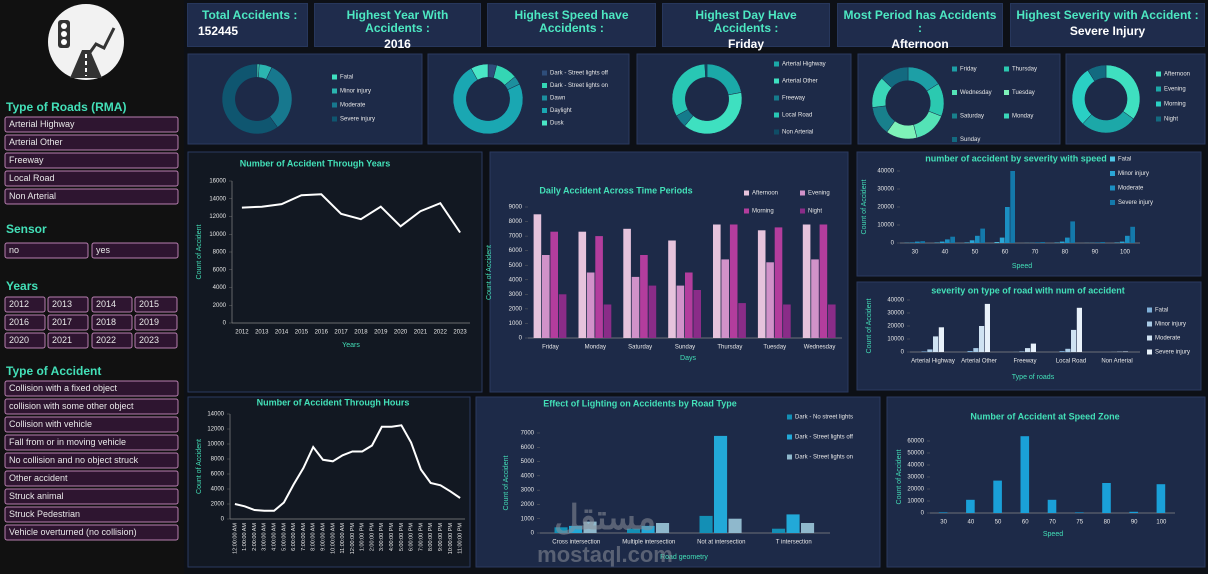 The height and width of the screenshot is (574, 1208). What do you see at coordinates (1029, 214) in the screenshot?
I see `panel` at bounding box center [1029, 214].